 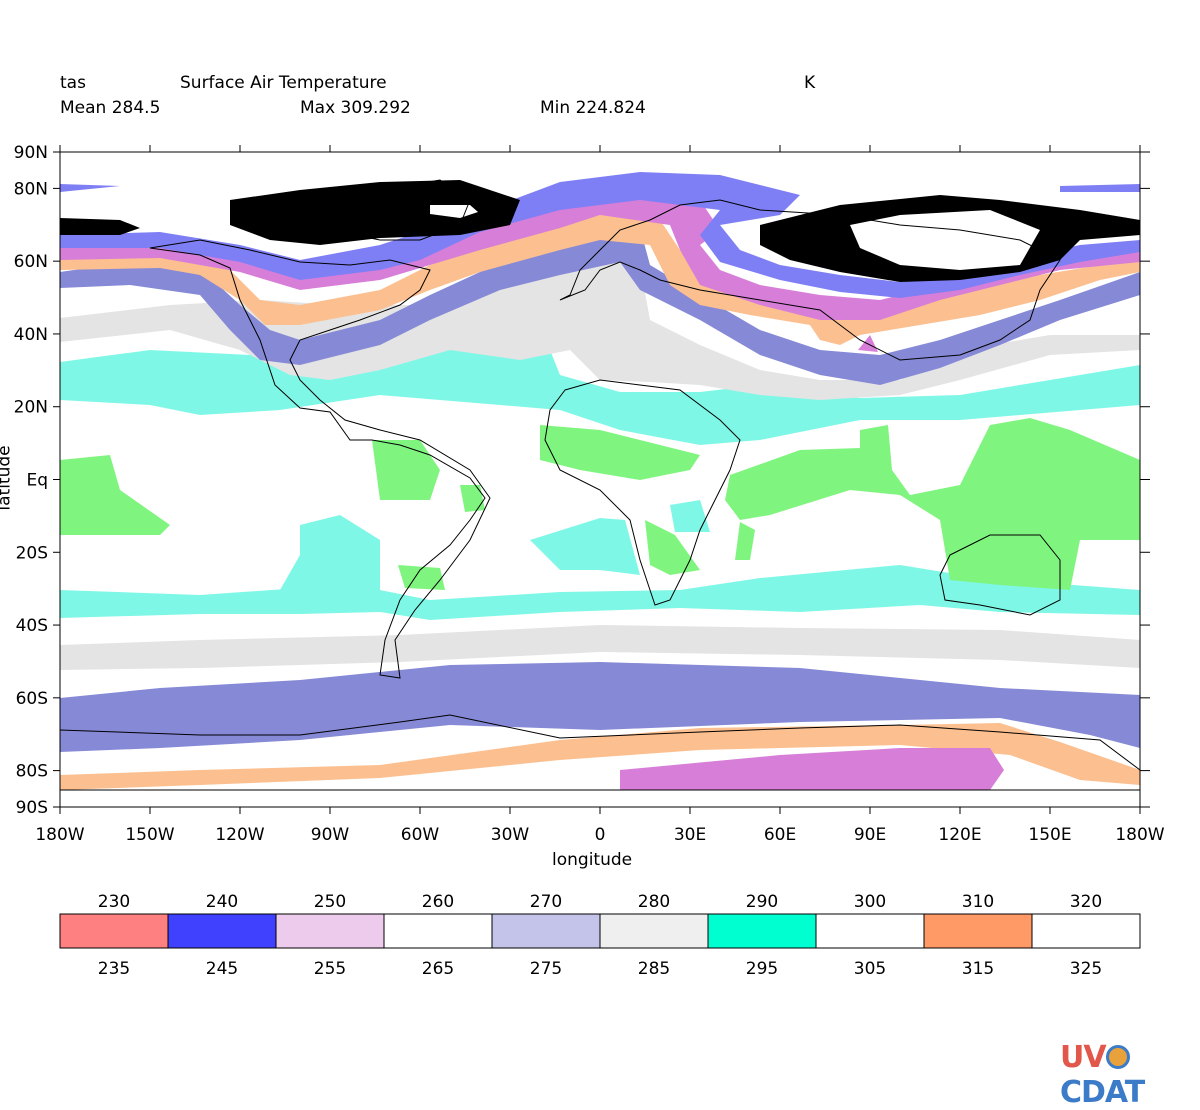 What do you see at coordinates (31, 153) in the screenshot?
I see `y-tick-label: 90N` at bounding box center [31, 153].